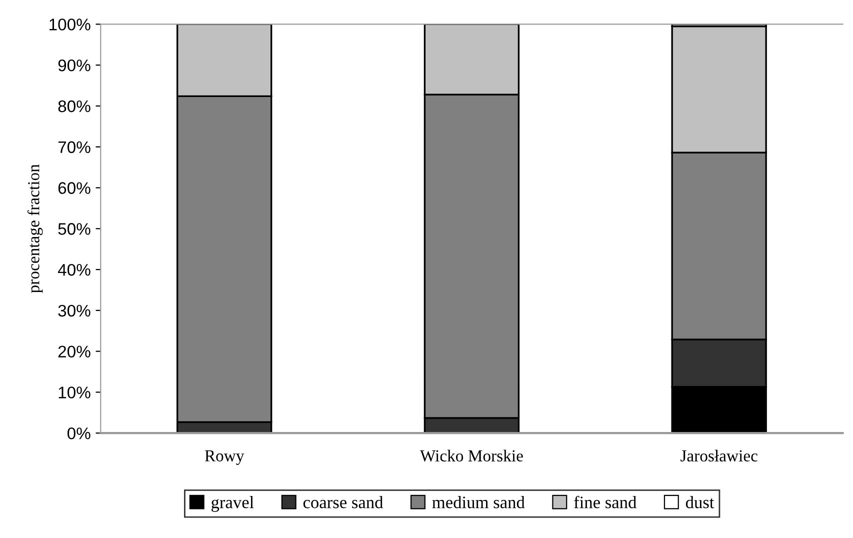  Describe the element at coordinates (74, 66) in the screenshot. I see `y-tick-label: 90%` at that location.